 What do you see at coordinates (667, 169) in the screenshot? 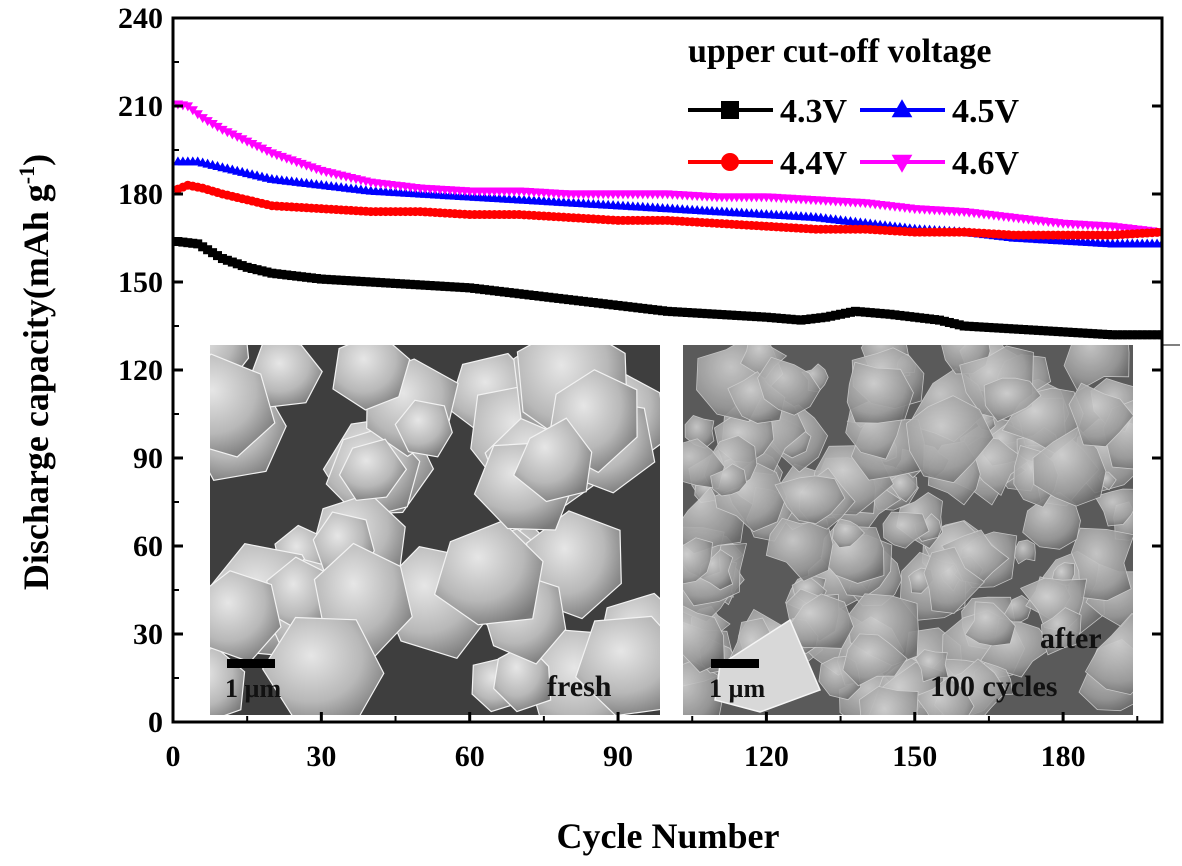
I see `series-4.6V` at bounding box center [667, 169].